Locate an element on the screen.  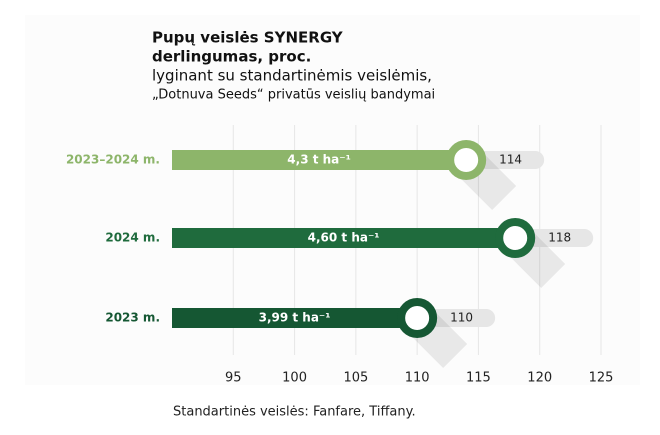
footnote: Standartinės veislės: Fanfare, Tiffany. is located at coordinates (294, 412).